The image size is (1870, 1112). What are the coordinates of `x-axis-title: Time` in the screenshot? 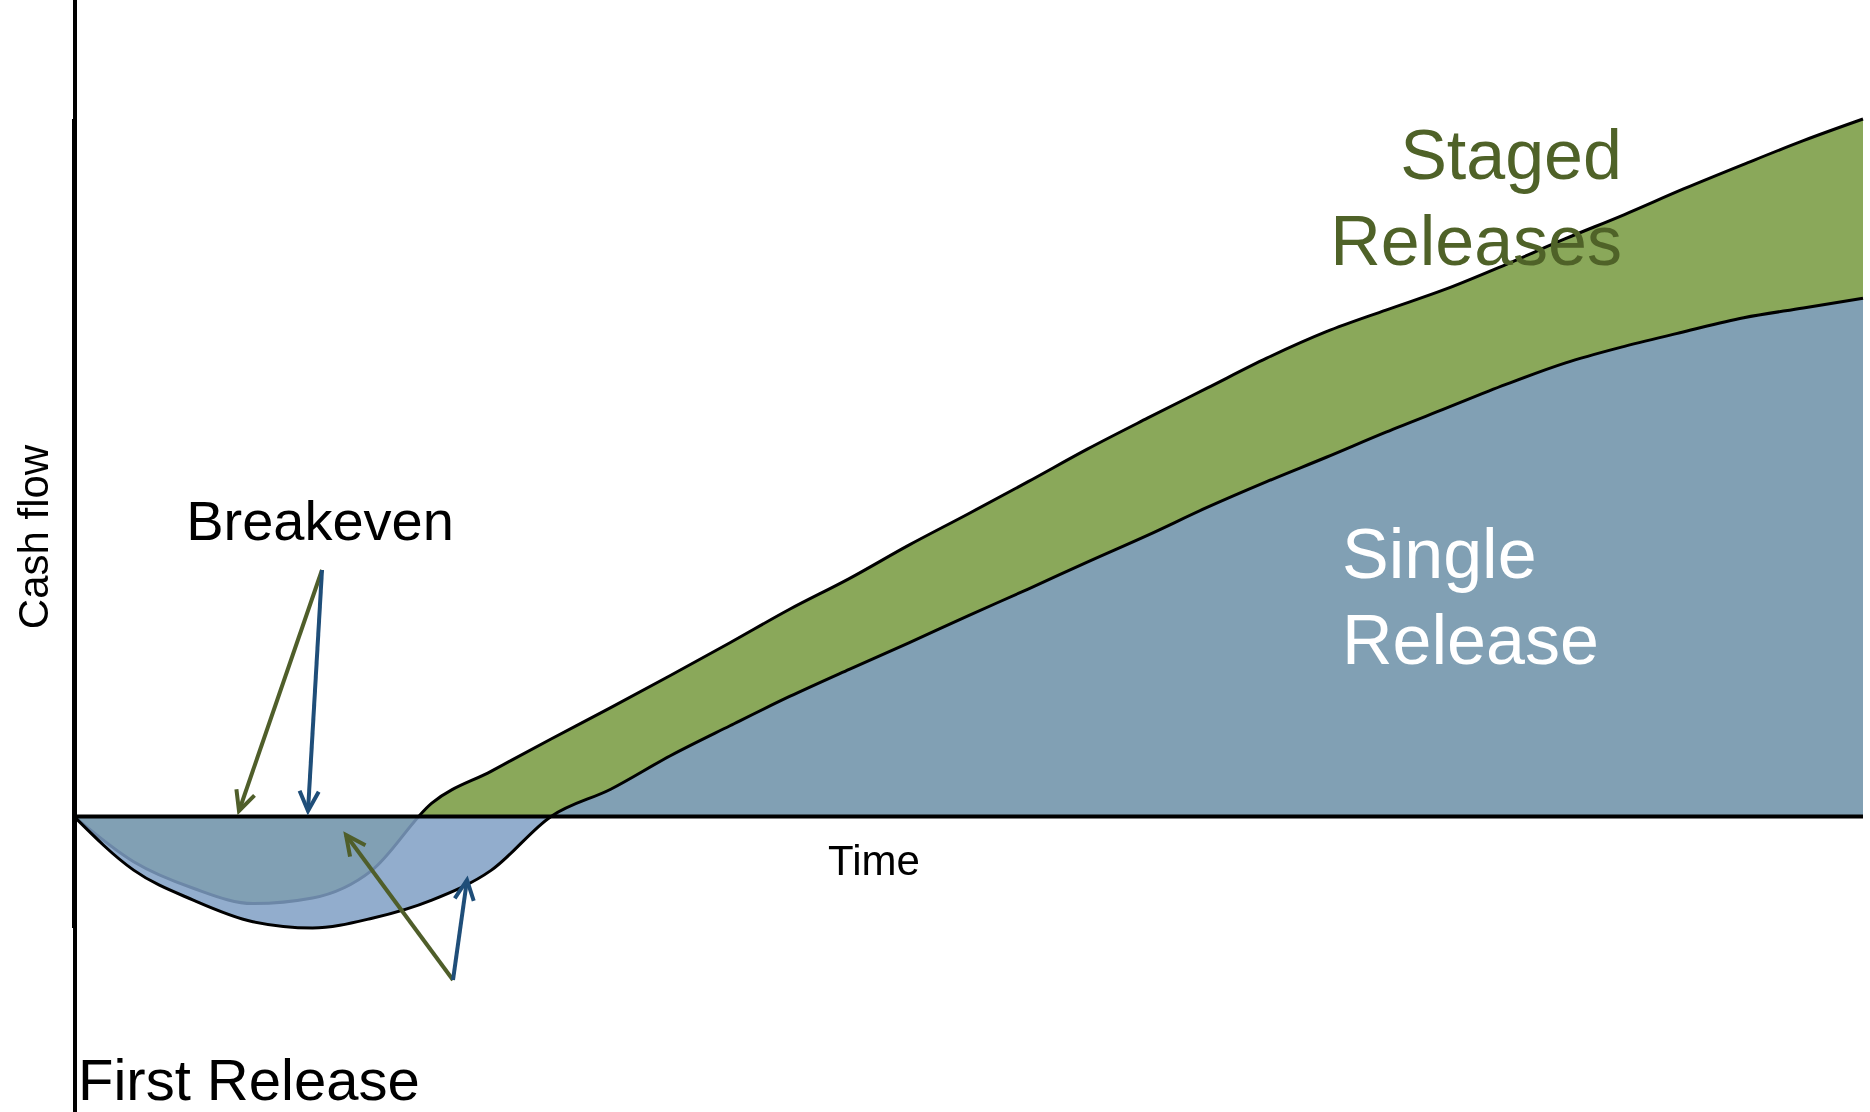 It's located at (874, 860).